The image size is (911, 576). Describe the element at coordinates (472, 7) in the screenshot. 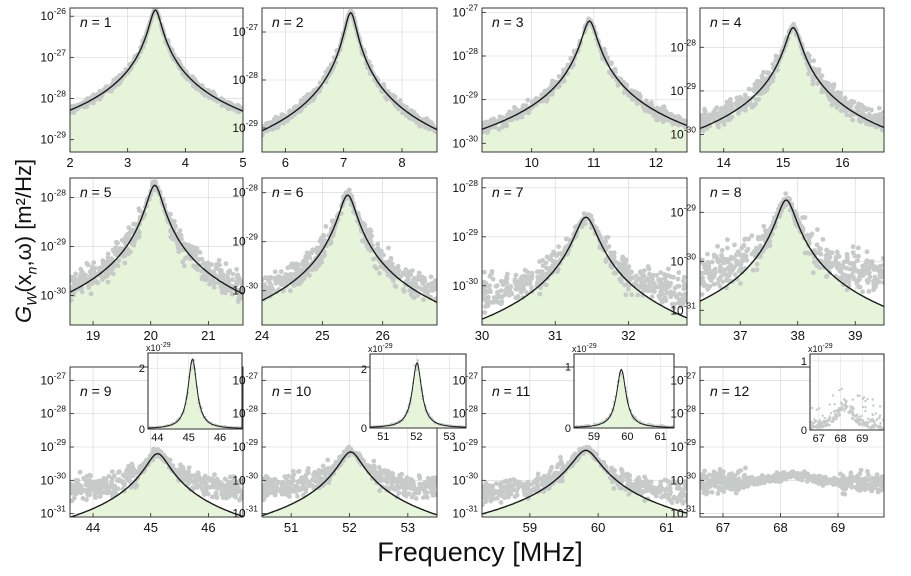

I see `y-tick-exponent: -27` at that location.